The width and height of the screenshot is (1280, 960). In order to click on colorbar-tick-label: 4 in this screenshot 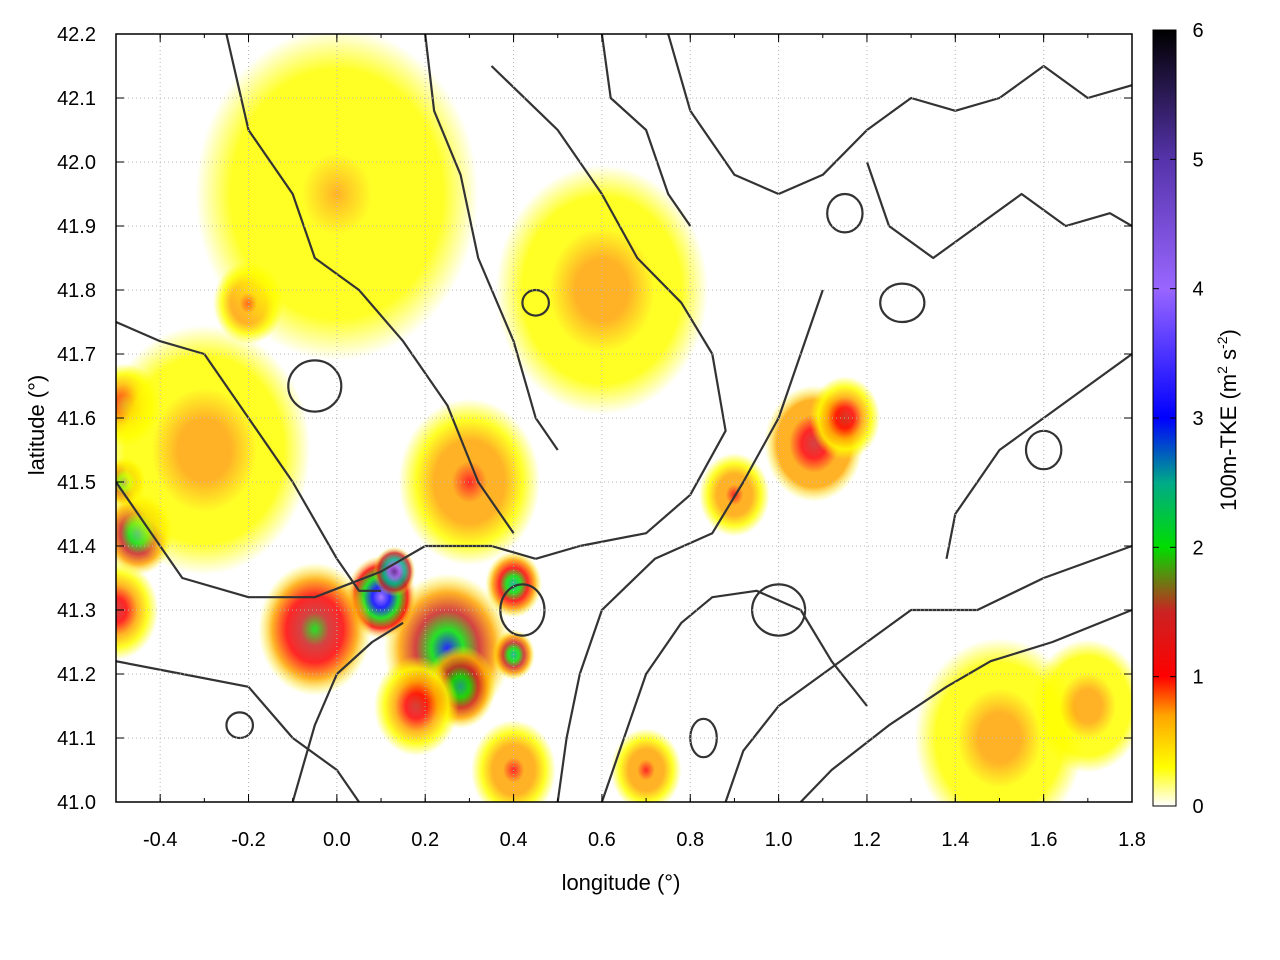, I will do `click(1197, 290)`.